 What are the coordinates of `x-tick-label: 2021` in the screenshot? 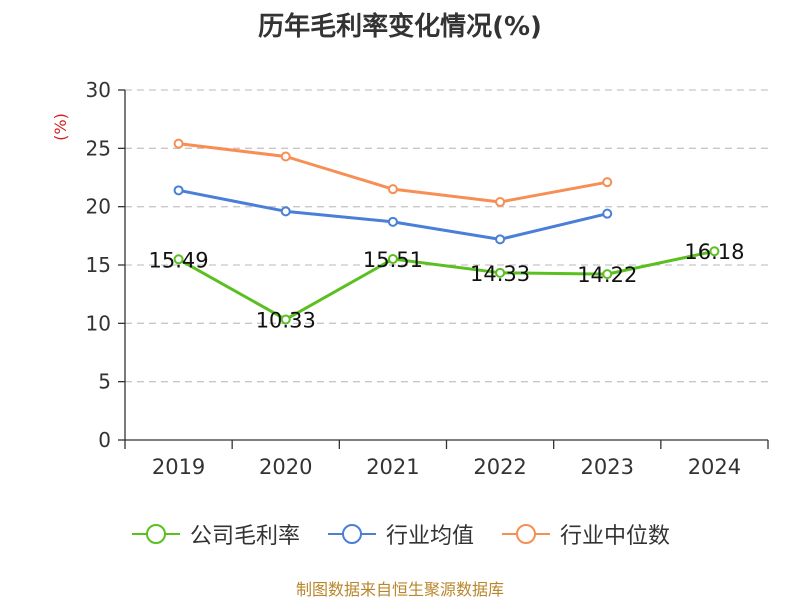 It's located at (392, 467).